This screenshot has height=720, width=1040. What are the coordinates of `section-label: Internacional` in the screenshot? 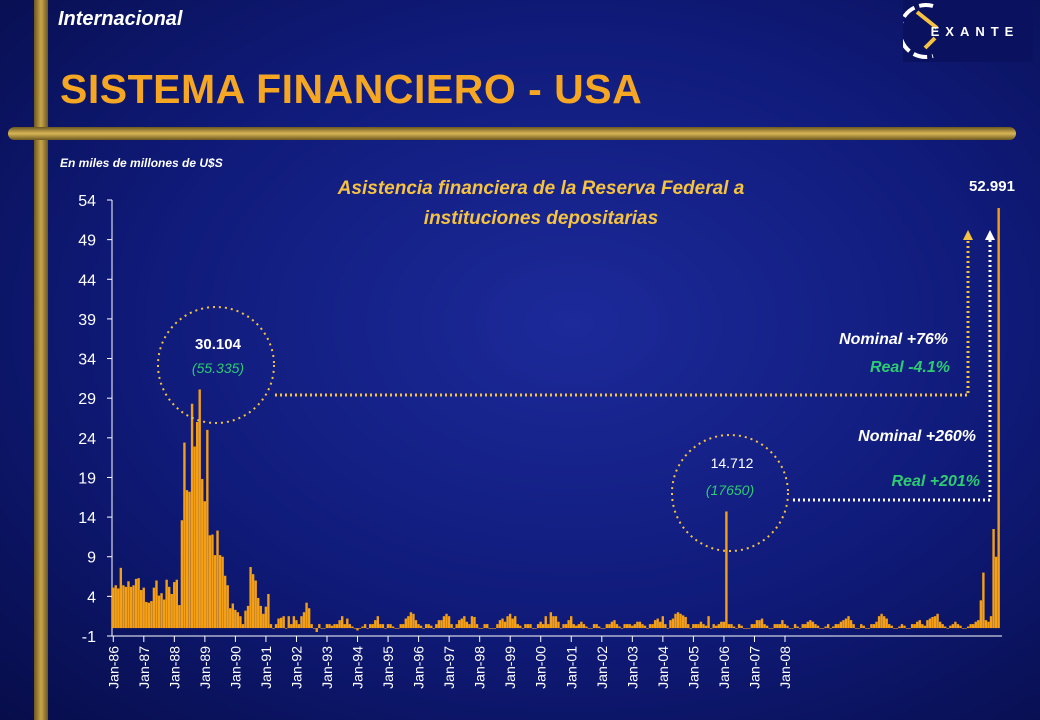 It's located at (120, 19).